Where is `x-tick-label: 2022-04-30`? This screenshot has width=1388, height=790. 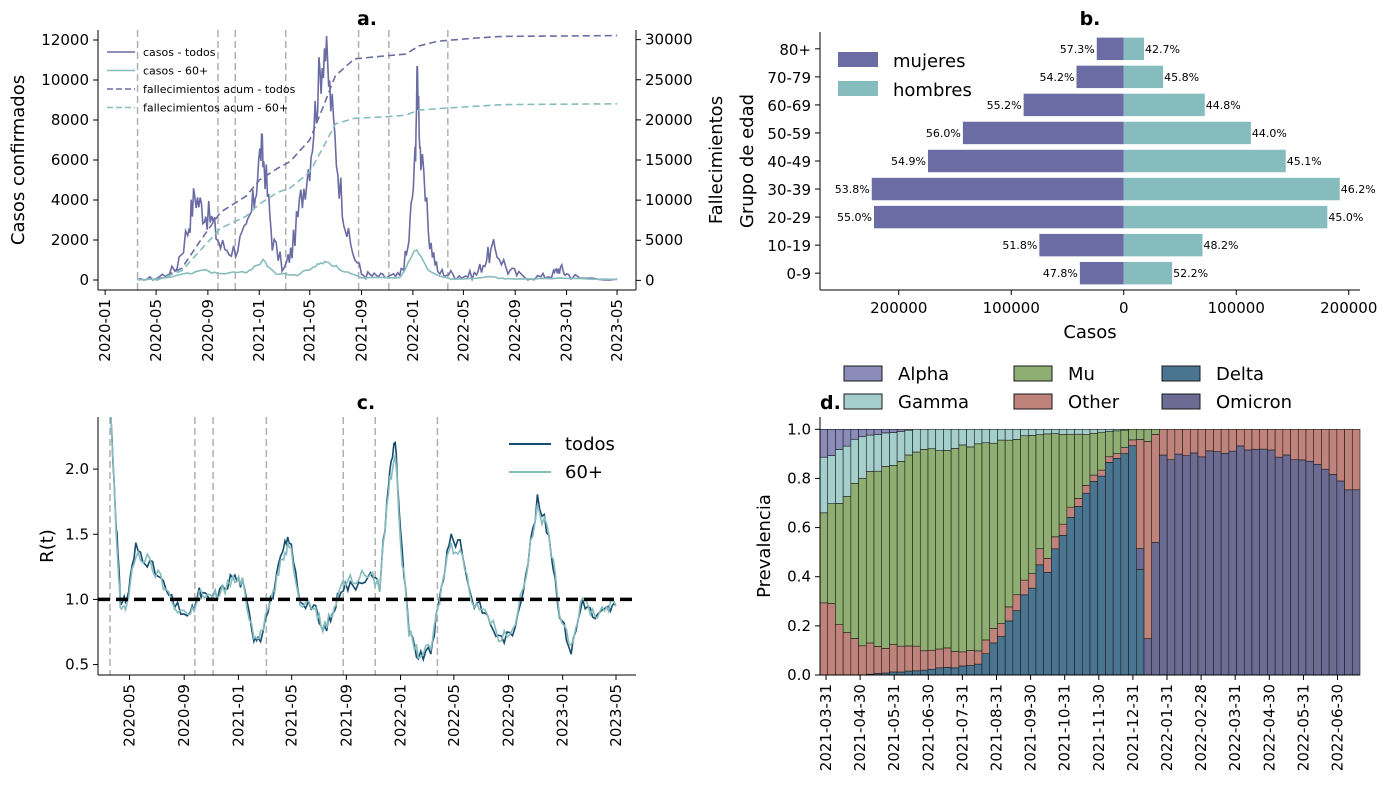
x-tick-label: 2022-04-30 is located at coordinates (1269, 727).